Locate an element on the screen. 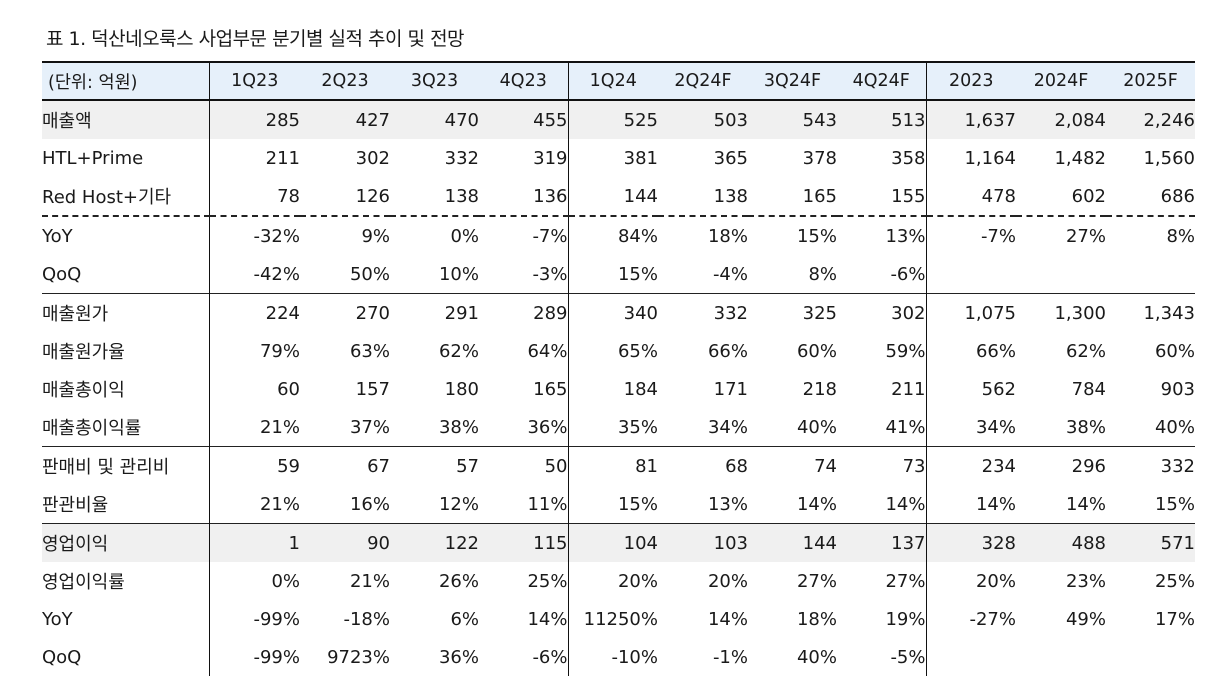  cell-value: 2,246 is located at coordinates (1150, 119).